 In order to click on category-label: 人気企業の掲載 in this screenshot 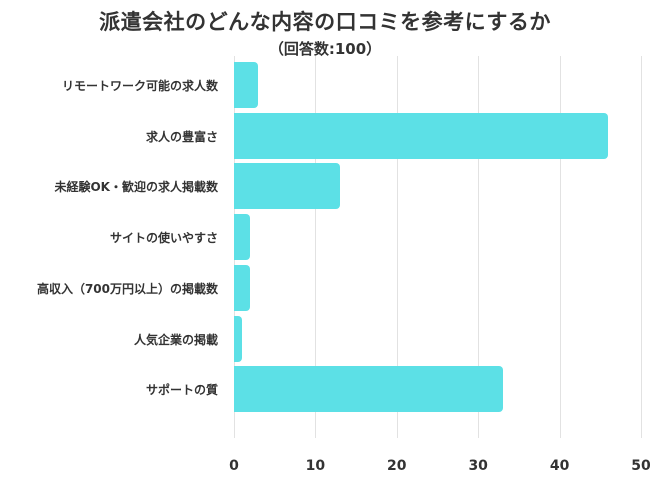, I will do `click(175, 339)`.